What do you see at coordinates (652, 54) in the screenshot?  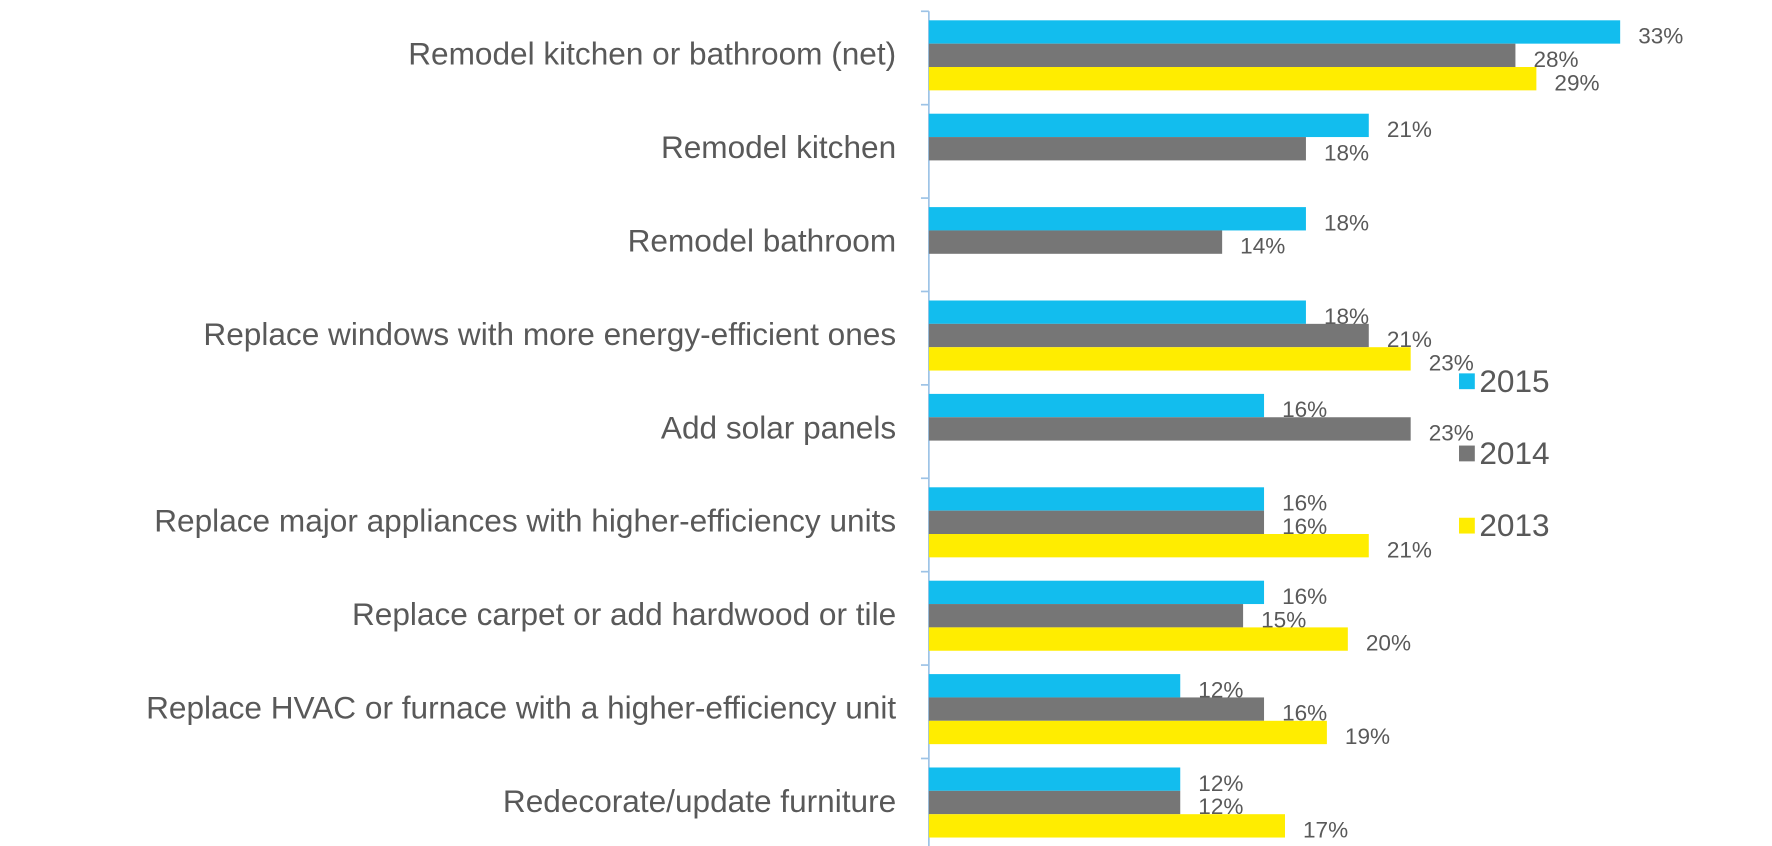 I see `category-label: Remodel kitchen or bathroom (net)` at bounding box center [652, 54].